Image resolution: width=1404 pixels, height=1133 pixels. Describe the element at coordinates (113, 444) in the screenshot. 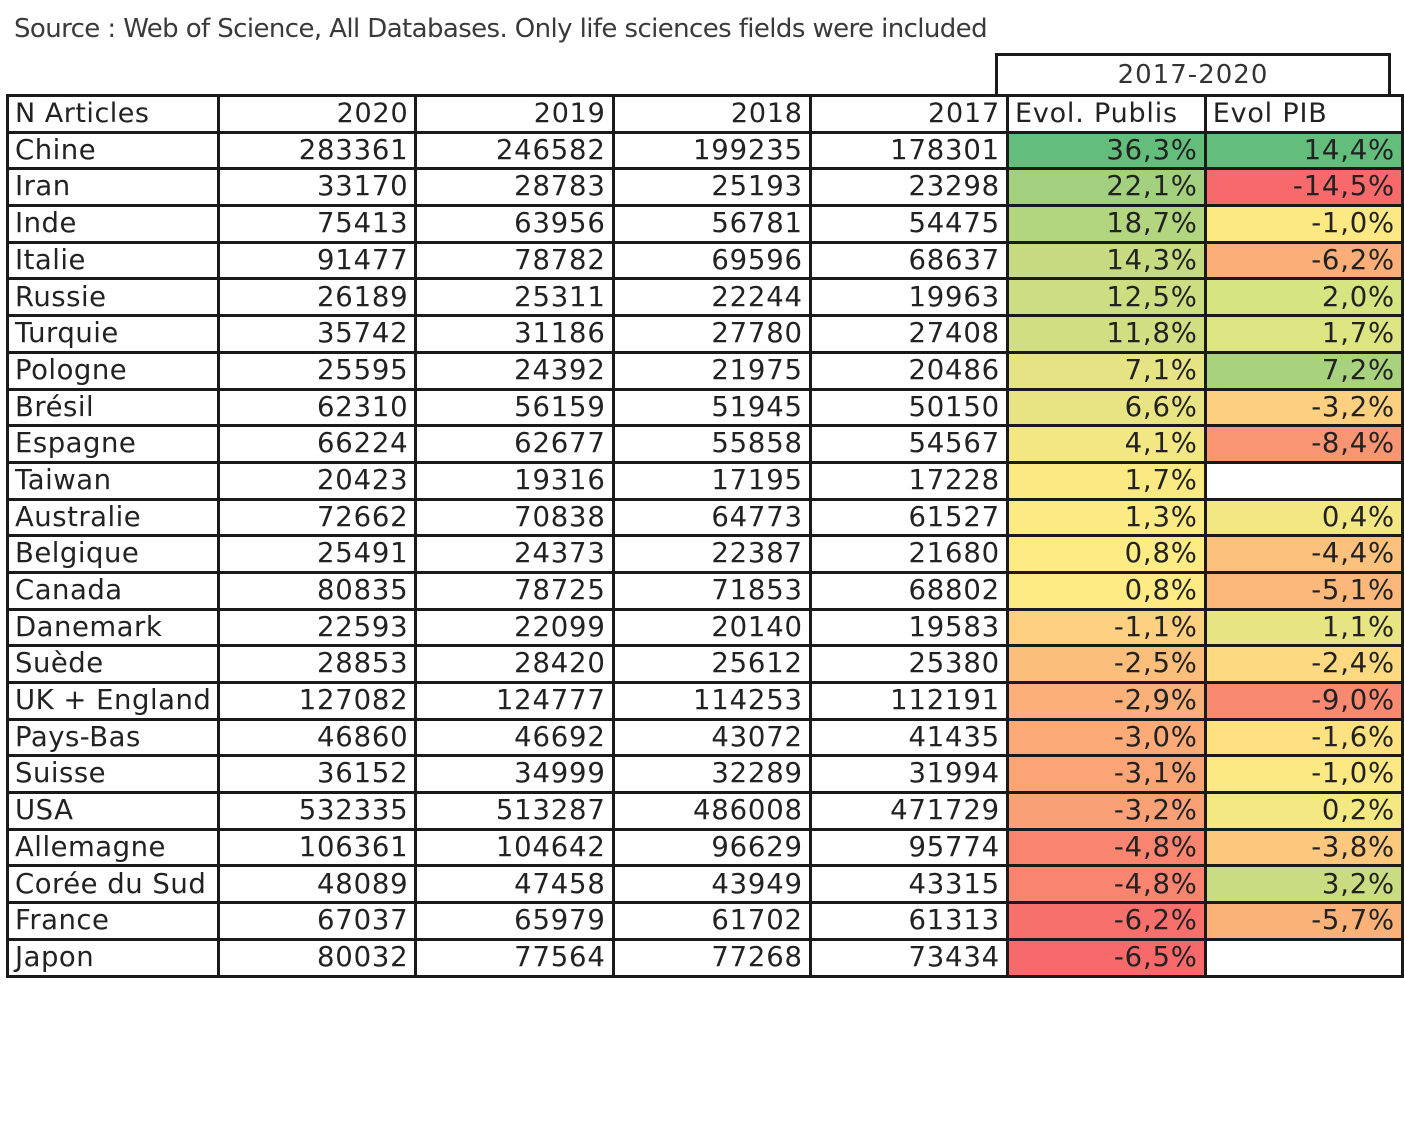

I see `country-cell: Espagne` at that location.